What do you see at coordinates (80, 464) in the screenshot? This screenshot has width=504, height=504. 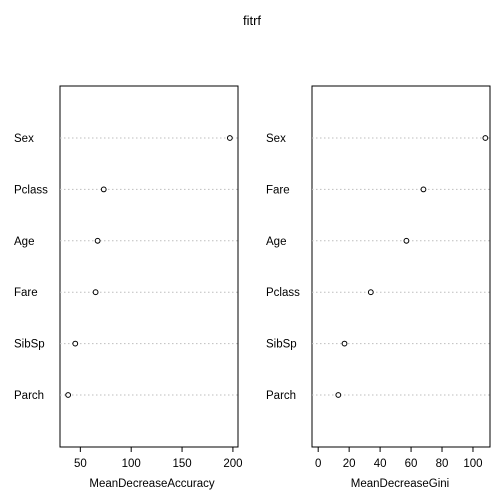 I see `x-tick-label: 50` at bounding box center [80, 464].